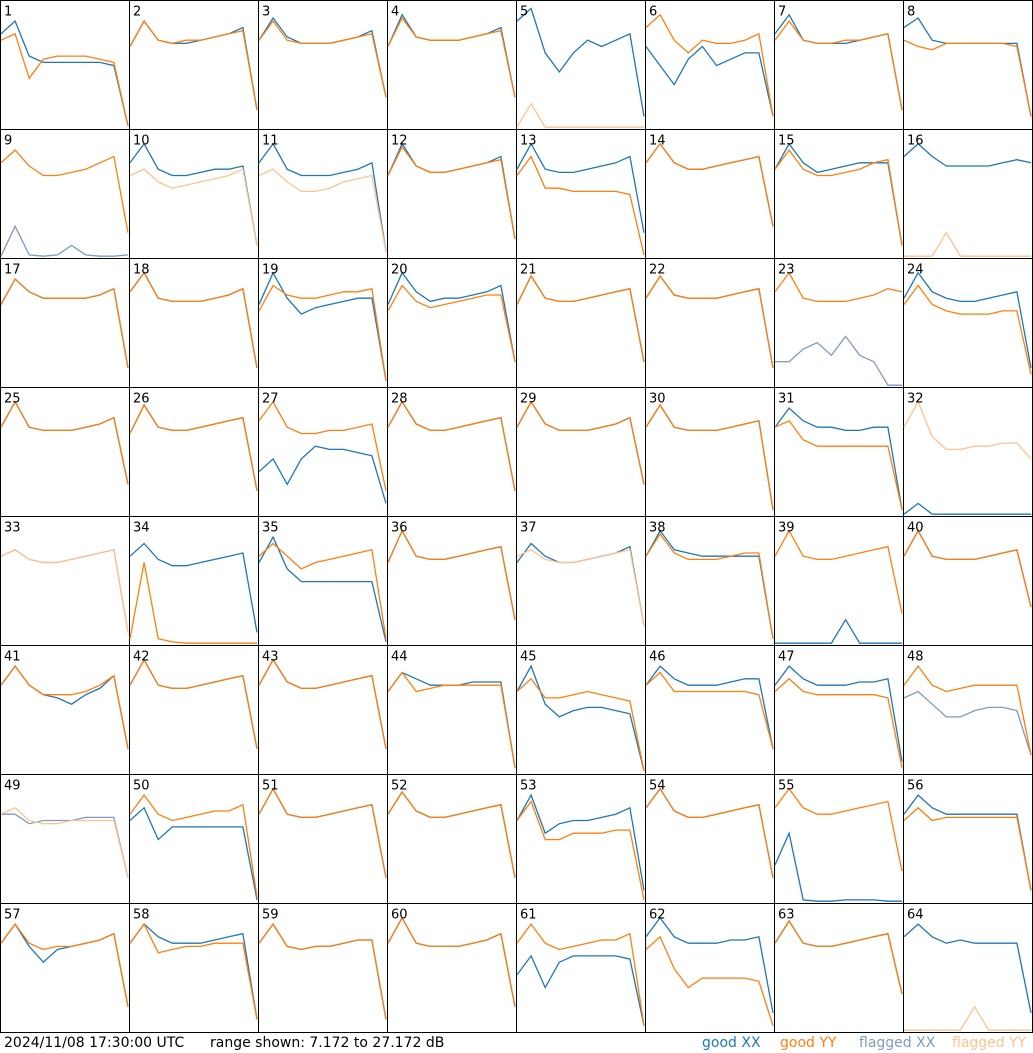 This screenshot has height=1053, width=1033. What do you see at coordinates (270, 528) in the screenshot?
I see `panel-label: 35` at bounding box center [270, 528].